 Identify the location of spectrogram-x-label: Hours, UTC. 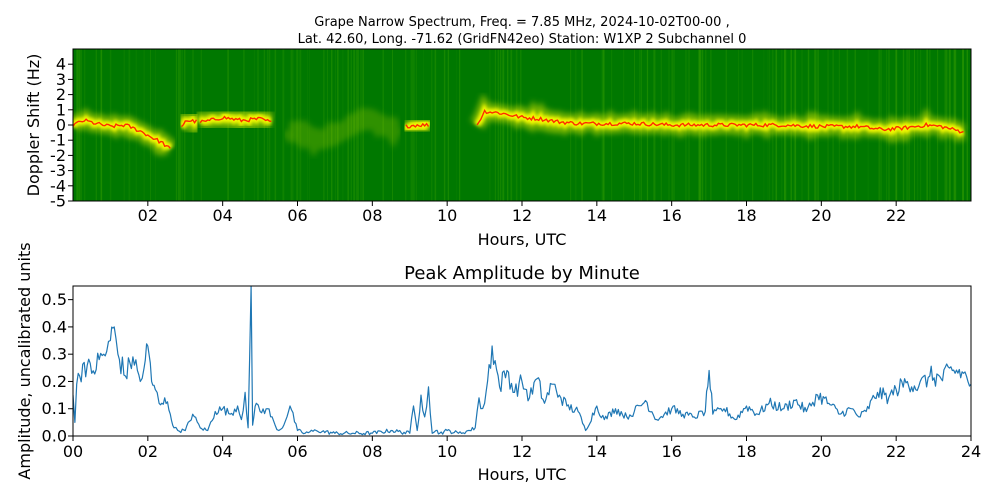
(522, 239).